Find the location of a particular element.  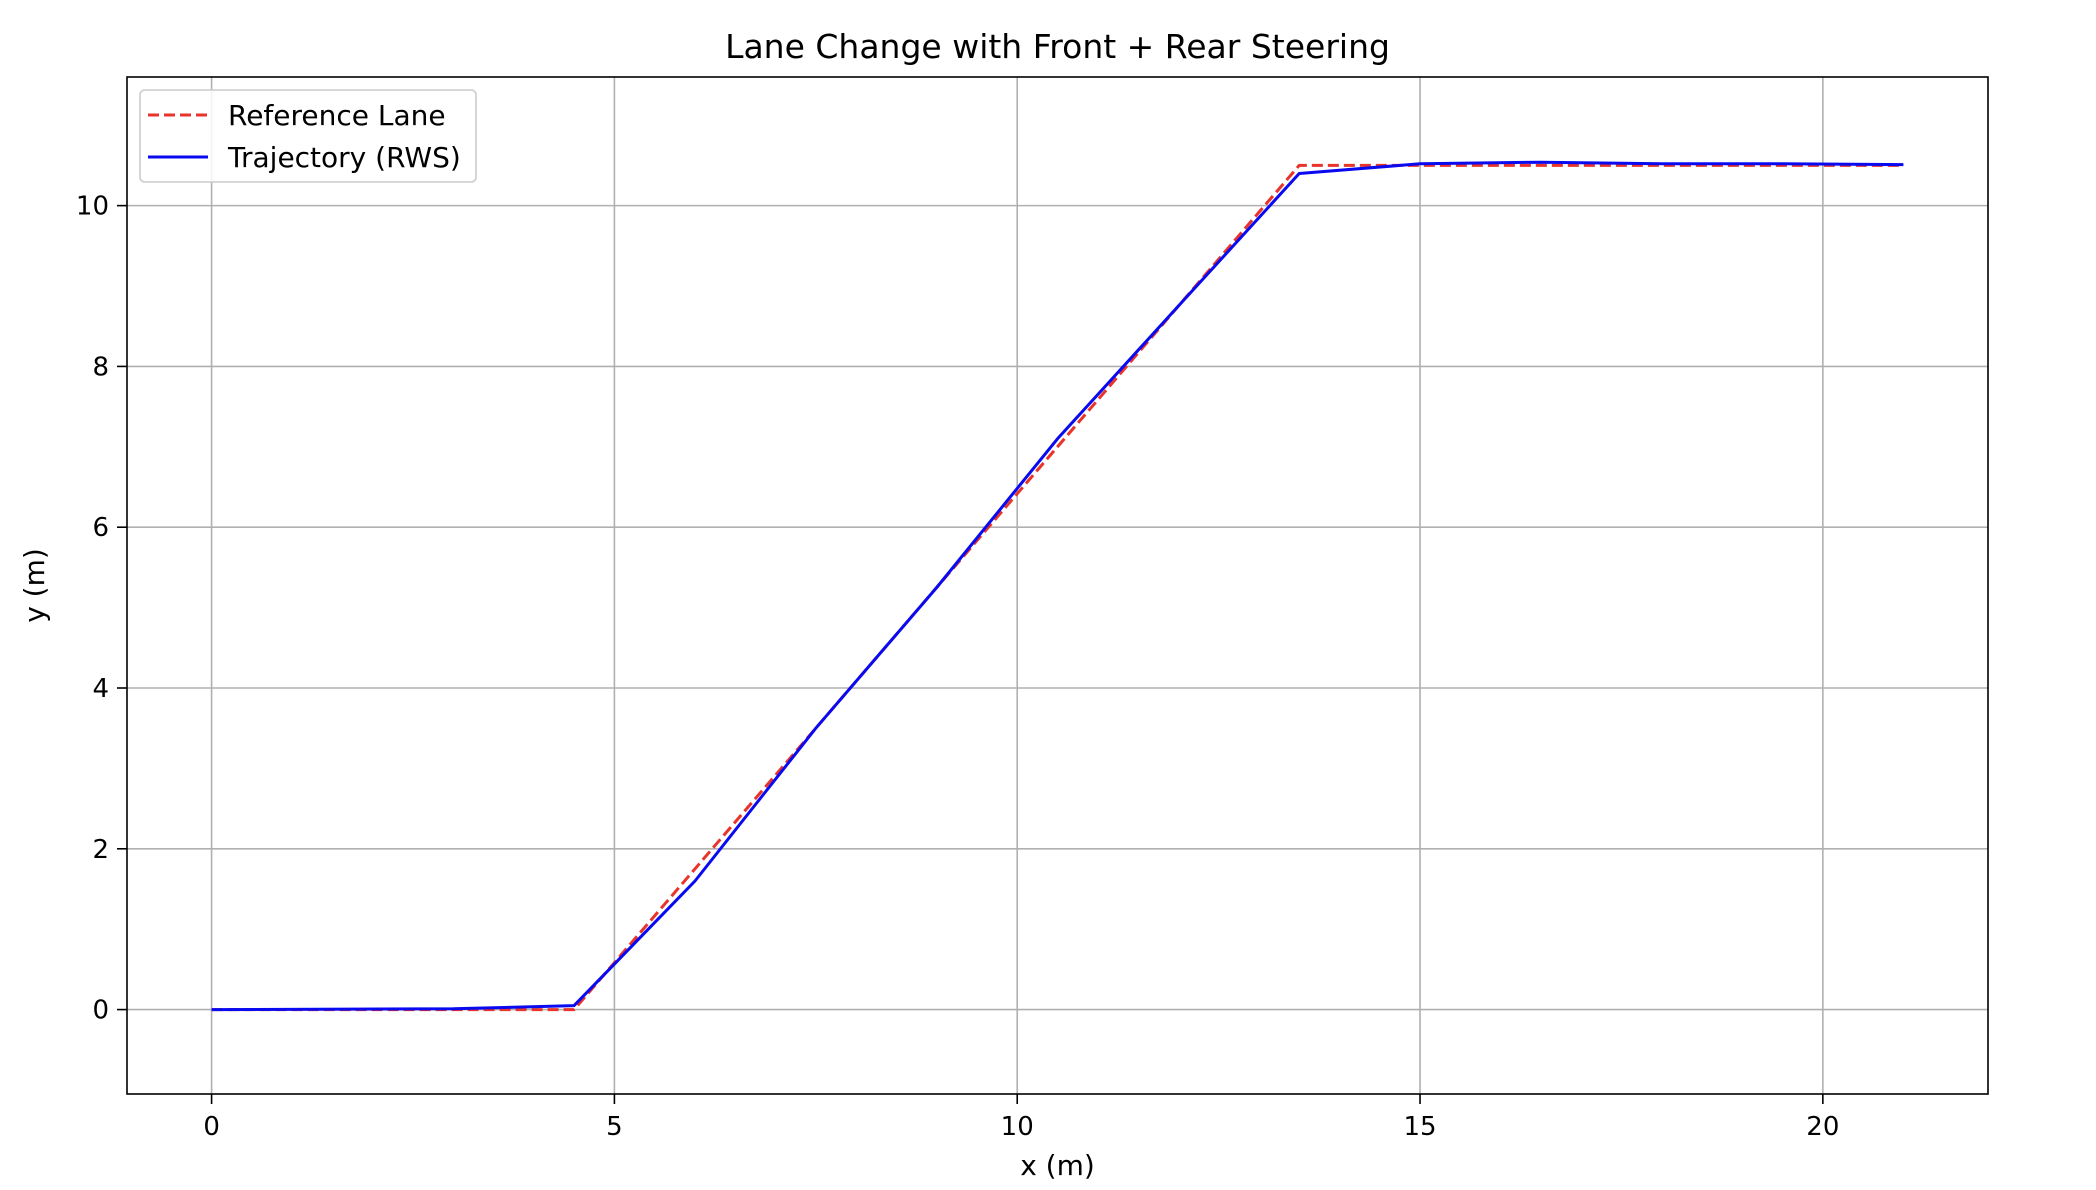

x-tick-label: 0 is located at coordinates (211, 1127).